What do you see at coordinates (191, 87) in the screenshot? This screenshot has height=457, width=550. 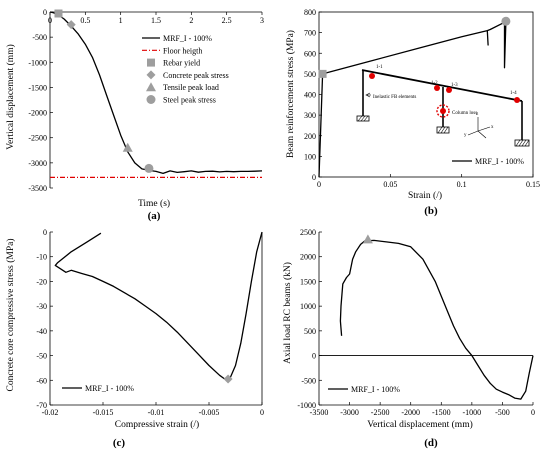 I see `legend-a-label-4: Tensile peak load` at bounding box center [191, 87].